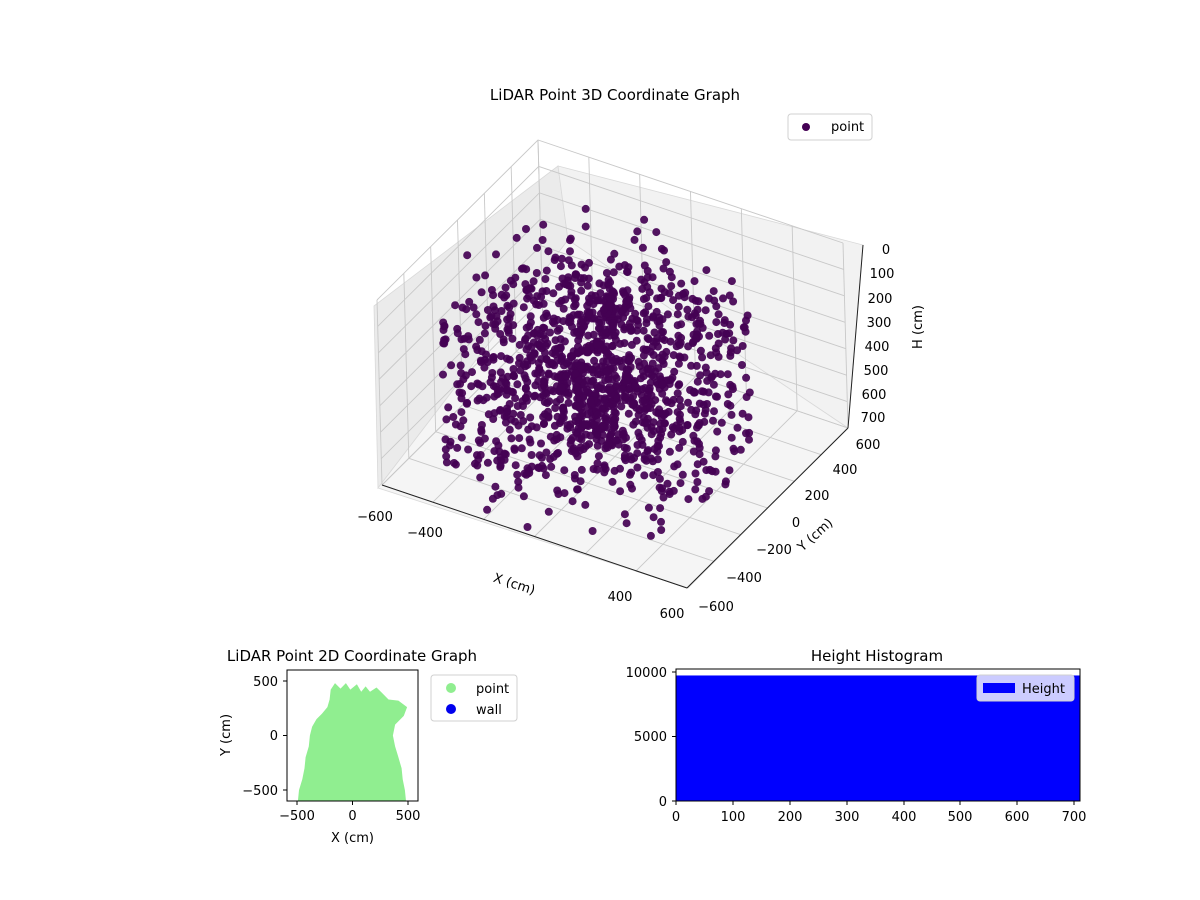  What do you see at coordinates (260, 791) in the screenshot?
I see `y-tick-label: −500` at bounding box center [260, 791].